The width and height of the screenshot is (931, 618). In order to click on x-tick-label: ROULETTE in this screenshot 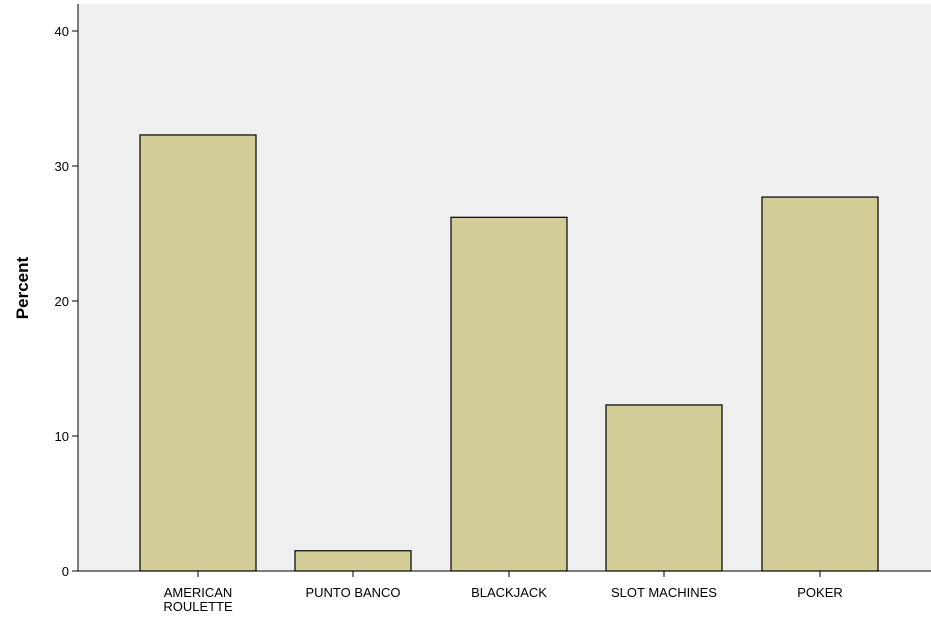, I will do `click(198, 606)`.